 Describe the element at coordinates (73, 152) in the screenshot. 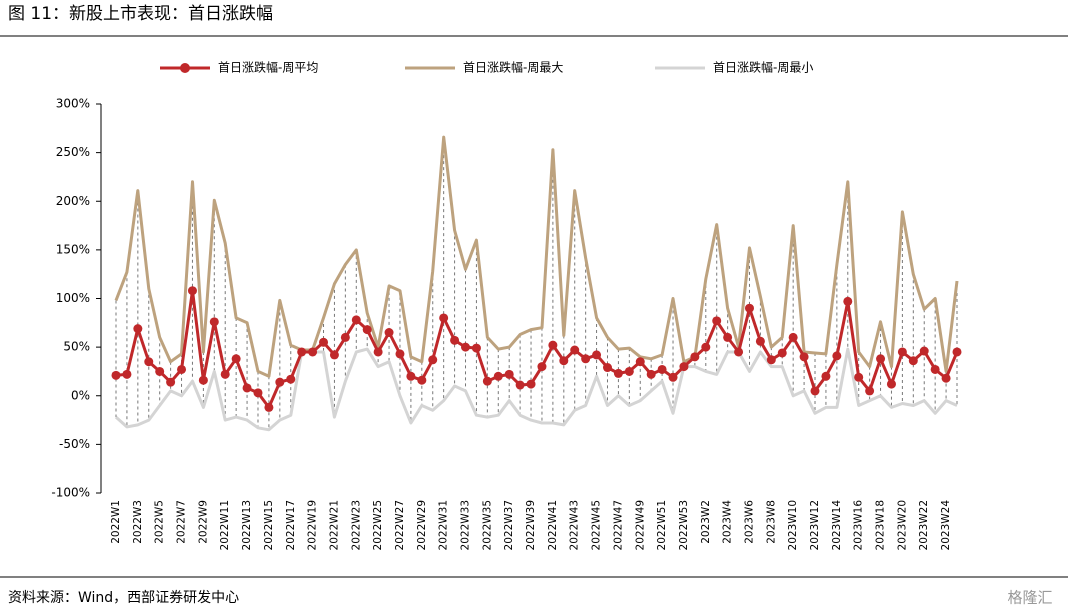

I see `y-tick-label: 250%` at that location.